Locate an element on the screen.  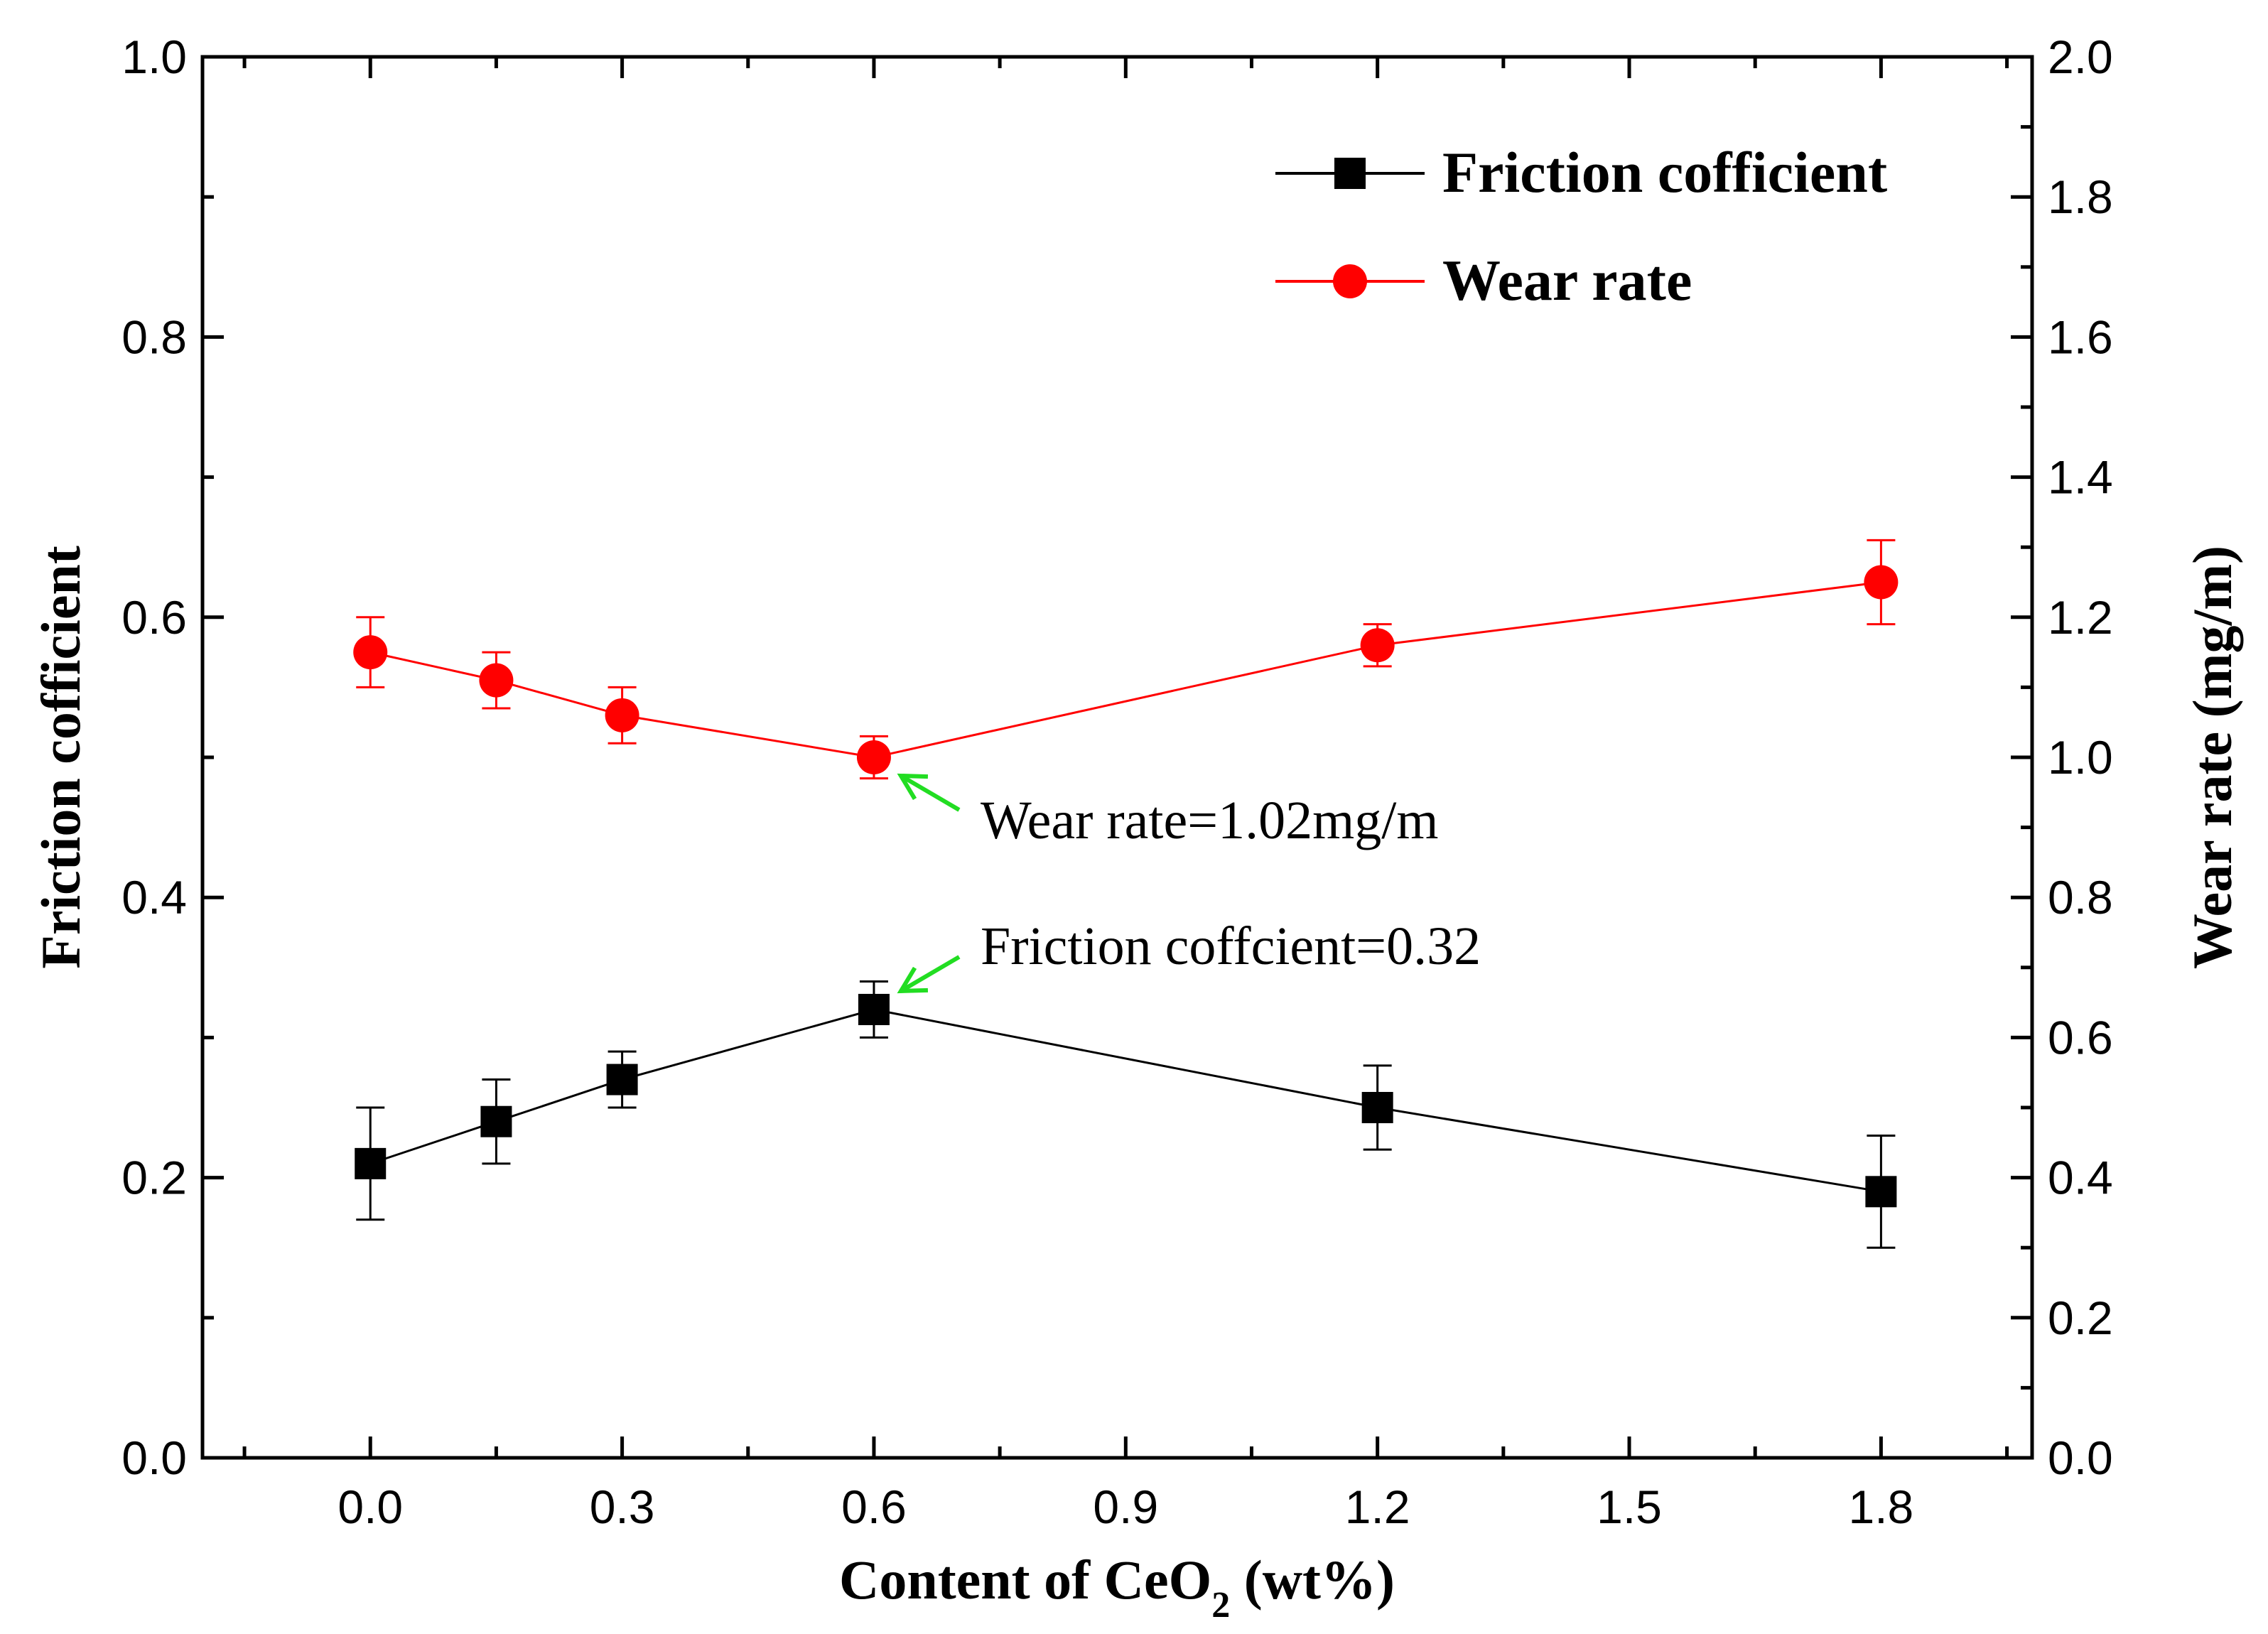
y-left-tick-label: 1.0 is located at coordinates (154, 57).